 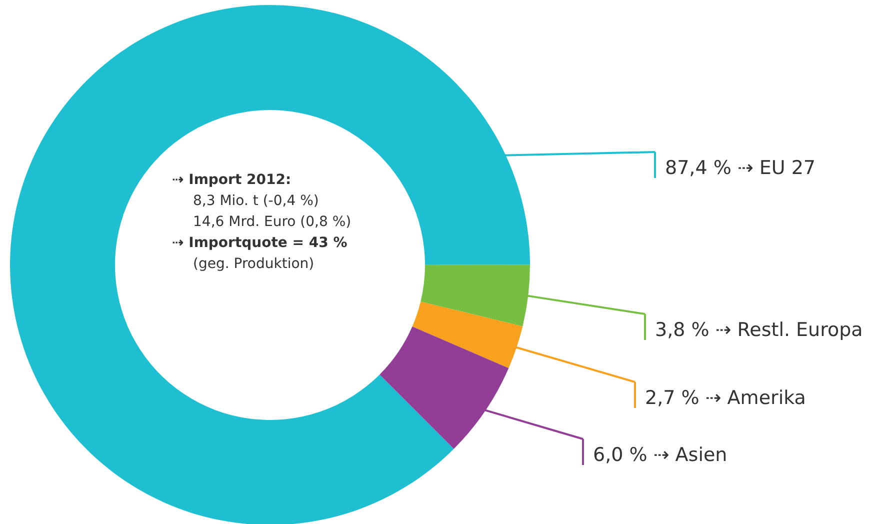 I want to click on legend-label: 3,8 % ⇢ Restl. Europa, so click(x=759, y=330).